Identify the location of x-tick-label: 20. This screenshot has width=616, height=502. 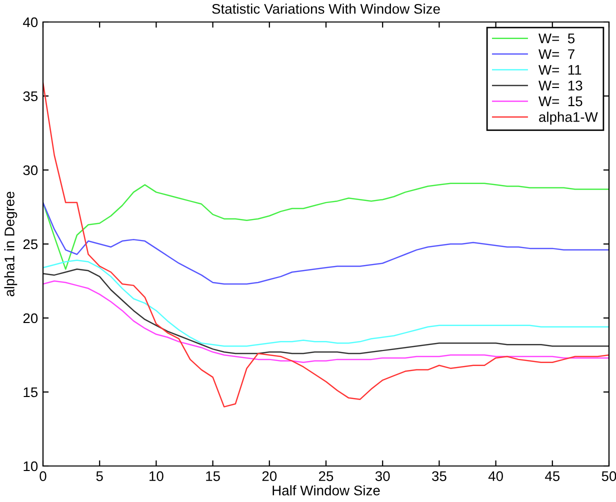
(269, 476).